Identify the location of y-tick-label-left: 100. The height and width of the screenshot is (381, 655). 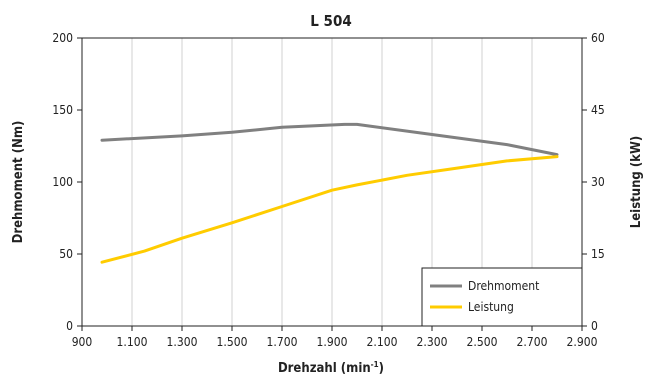
(62, 182).